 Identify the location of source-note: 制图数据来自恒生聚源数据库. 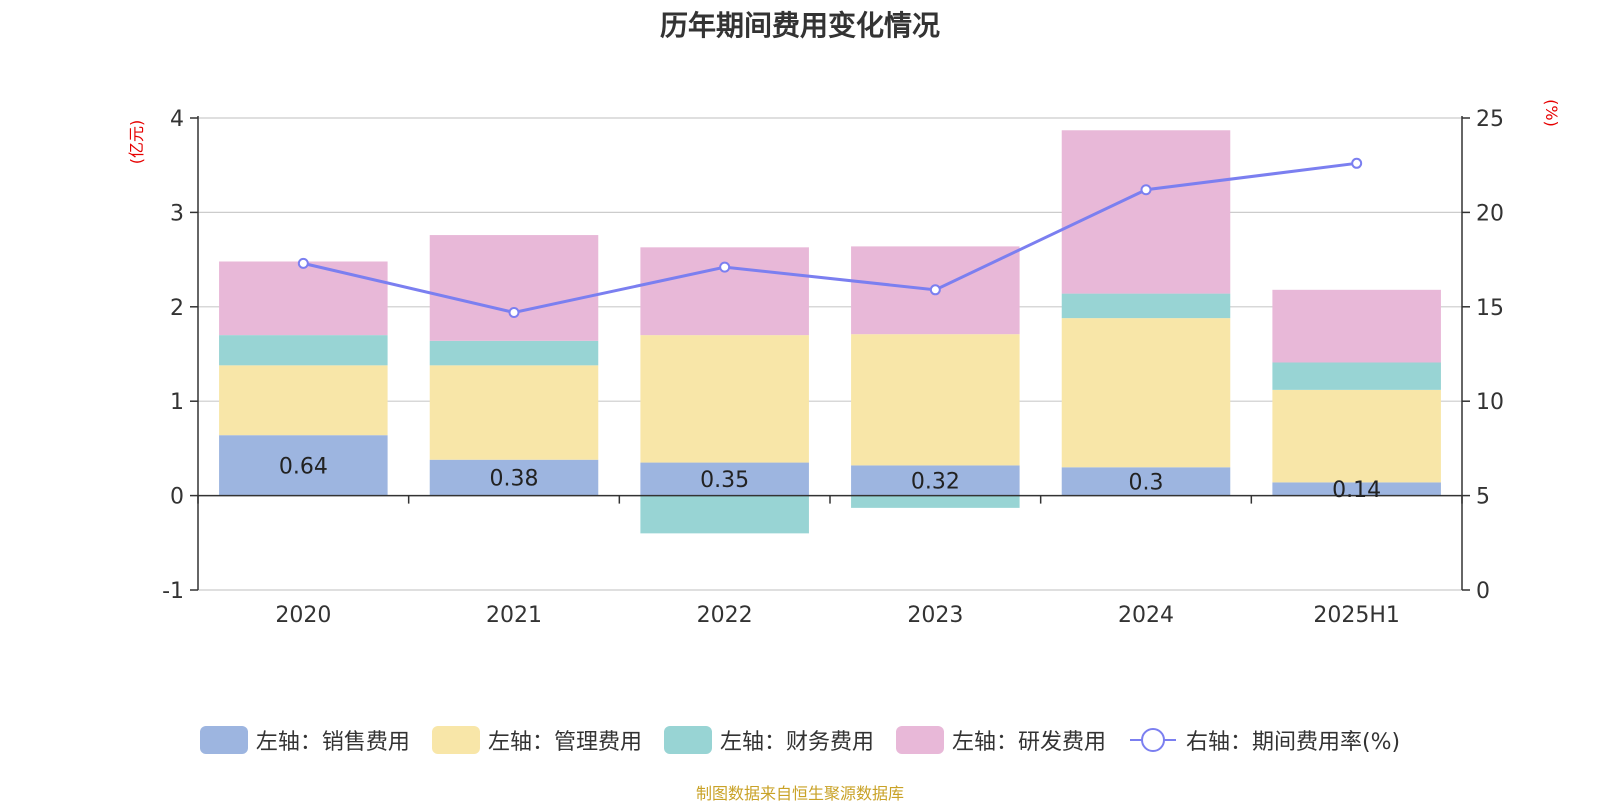
(799, 793).